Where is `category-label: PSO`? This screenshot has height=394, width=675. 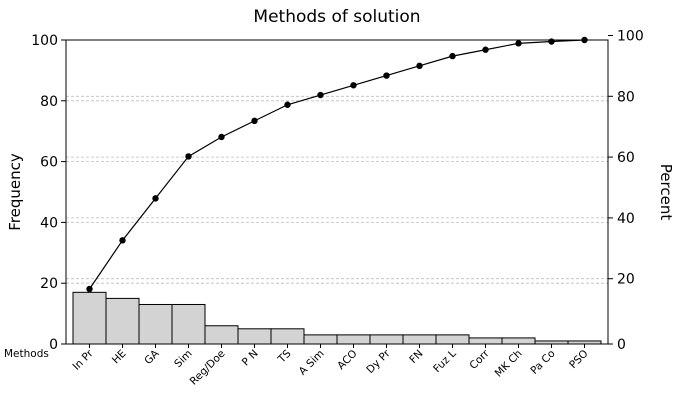 category-label: PSO is located at coordinates (579, 360).